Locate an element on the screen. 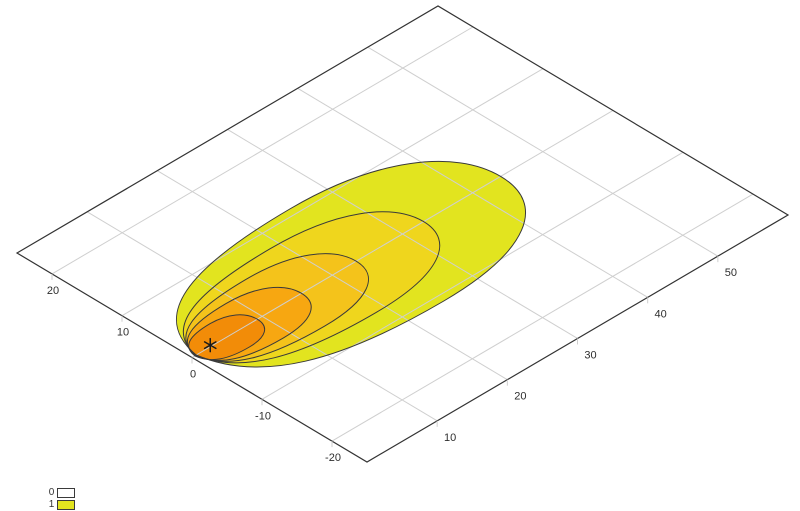  y-tick-label--20: -20 is located at coordinates (333, 458).